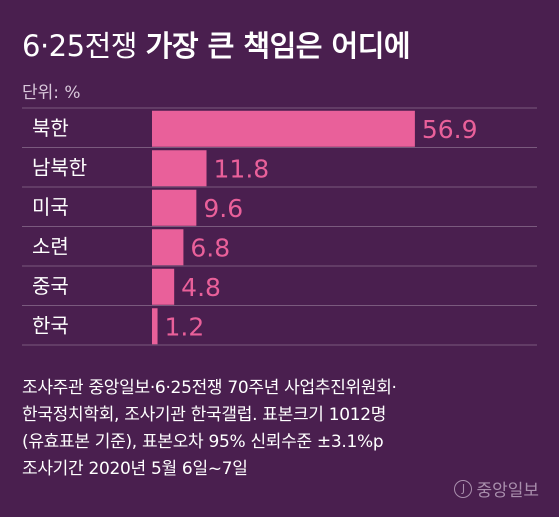  Describe the element at coordinates (50, 325) in the screenshot. I see `category-label: 한국` at that location.